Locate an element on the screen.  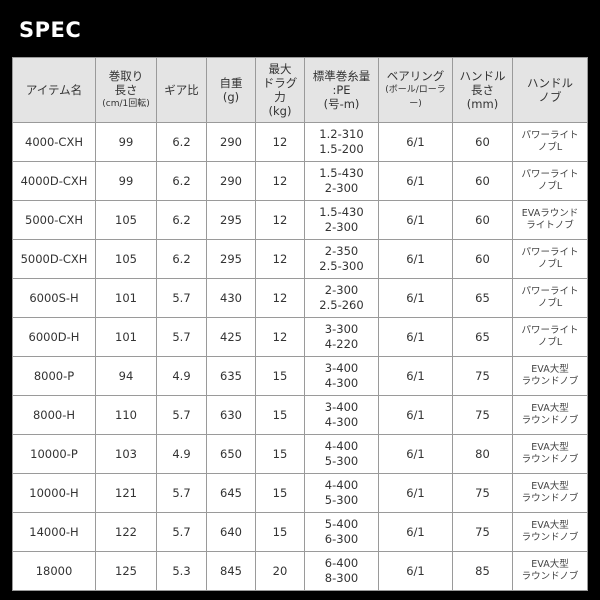
cell-retrieve-length: 125 is located at coordinates (126, 571).